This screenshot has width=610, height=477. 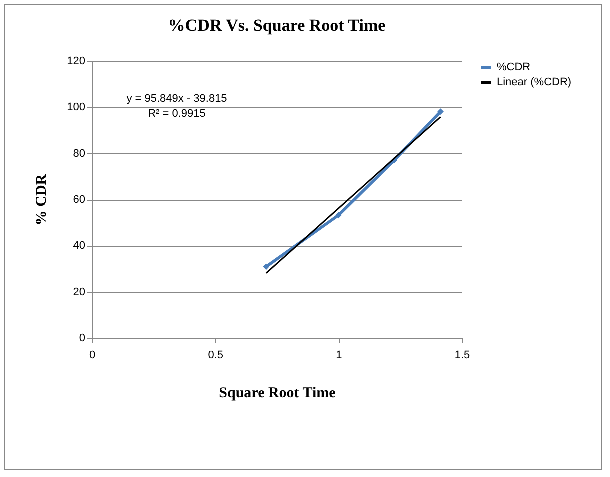 I want to click on chart-title: %CDR Vs. Square Root Time, so click(x=277, y=25).